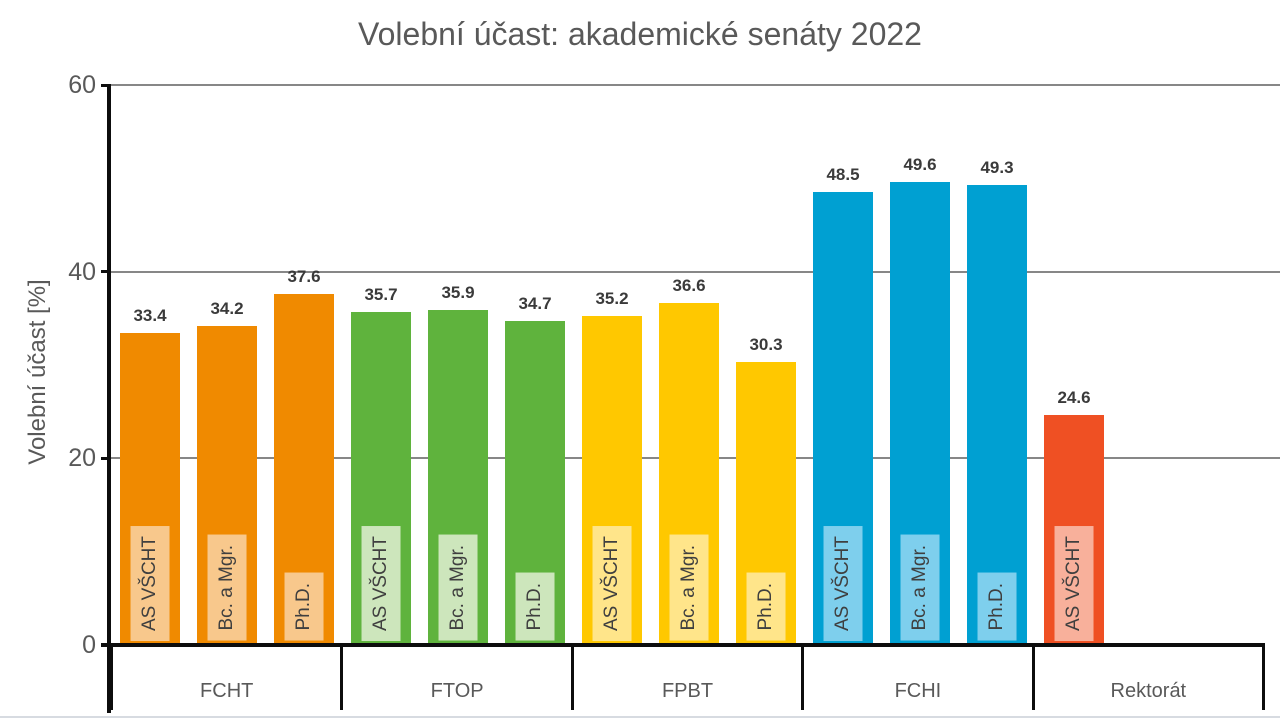  What do you see at coordinates (843, 175) in the screenshot?
I see `bar-value-label: 48.5` at bounding box center [843, 175].